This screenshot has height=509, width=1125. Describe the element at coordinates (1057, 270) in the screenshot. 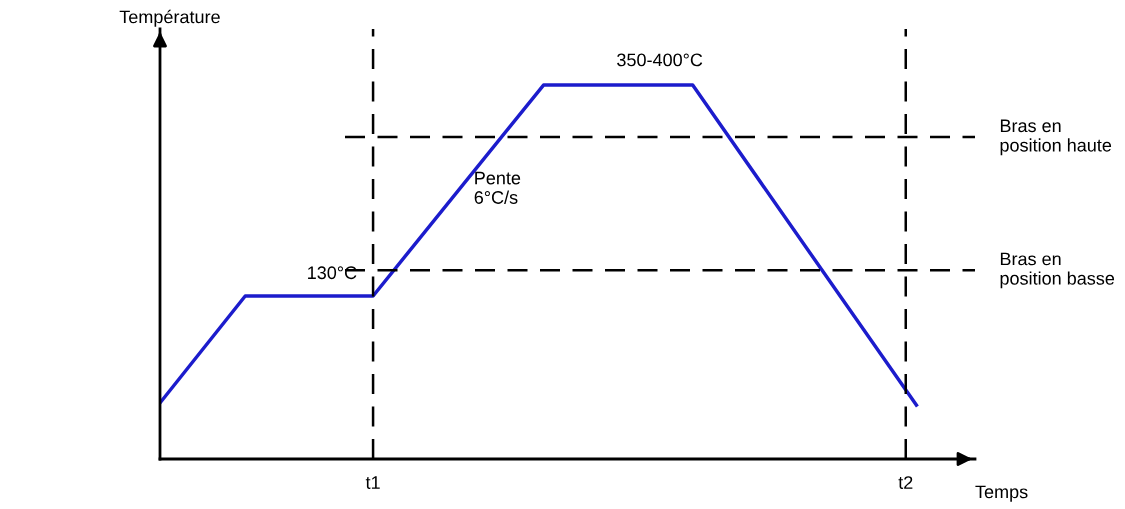

I see `ref-line-label: Bras en position basse` at that location.